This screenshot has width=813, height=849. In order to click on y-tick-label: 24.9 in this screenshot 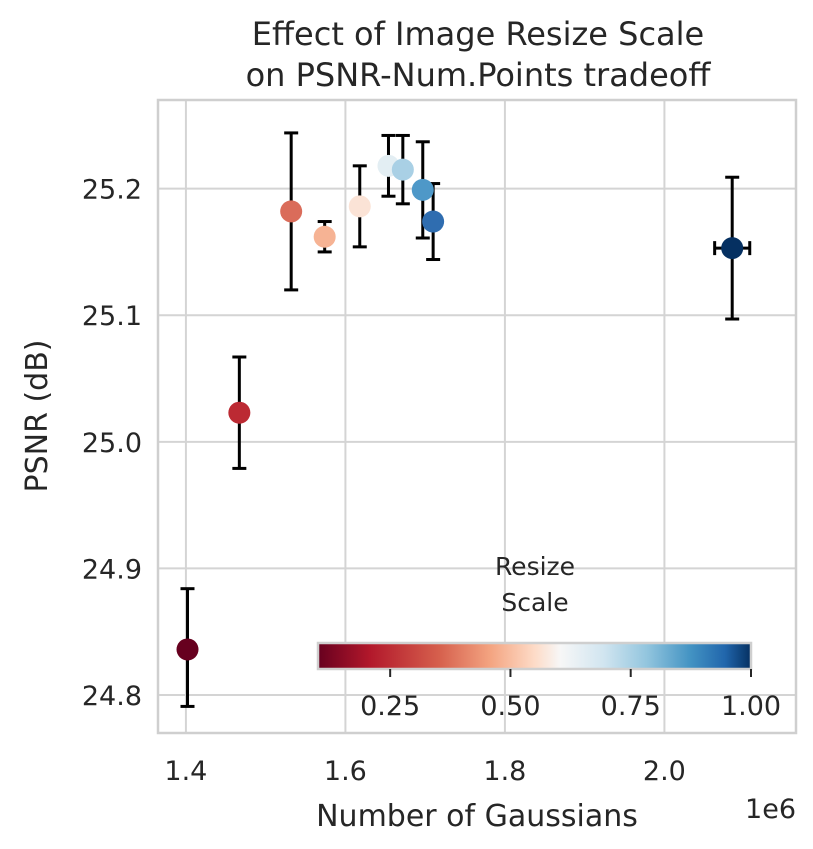, I will do `click(112, 569)`.